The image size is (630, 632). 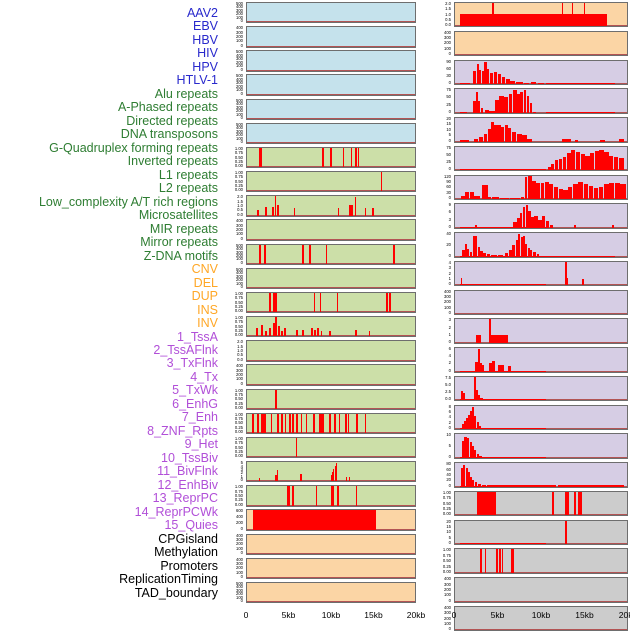 I want to click on track-label: G-Quadruplex forming repeats, so click(x=133, y=147).